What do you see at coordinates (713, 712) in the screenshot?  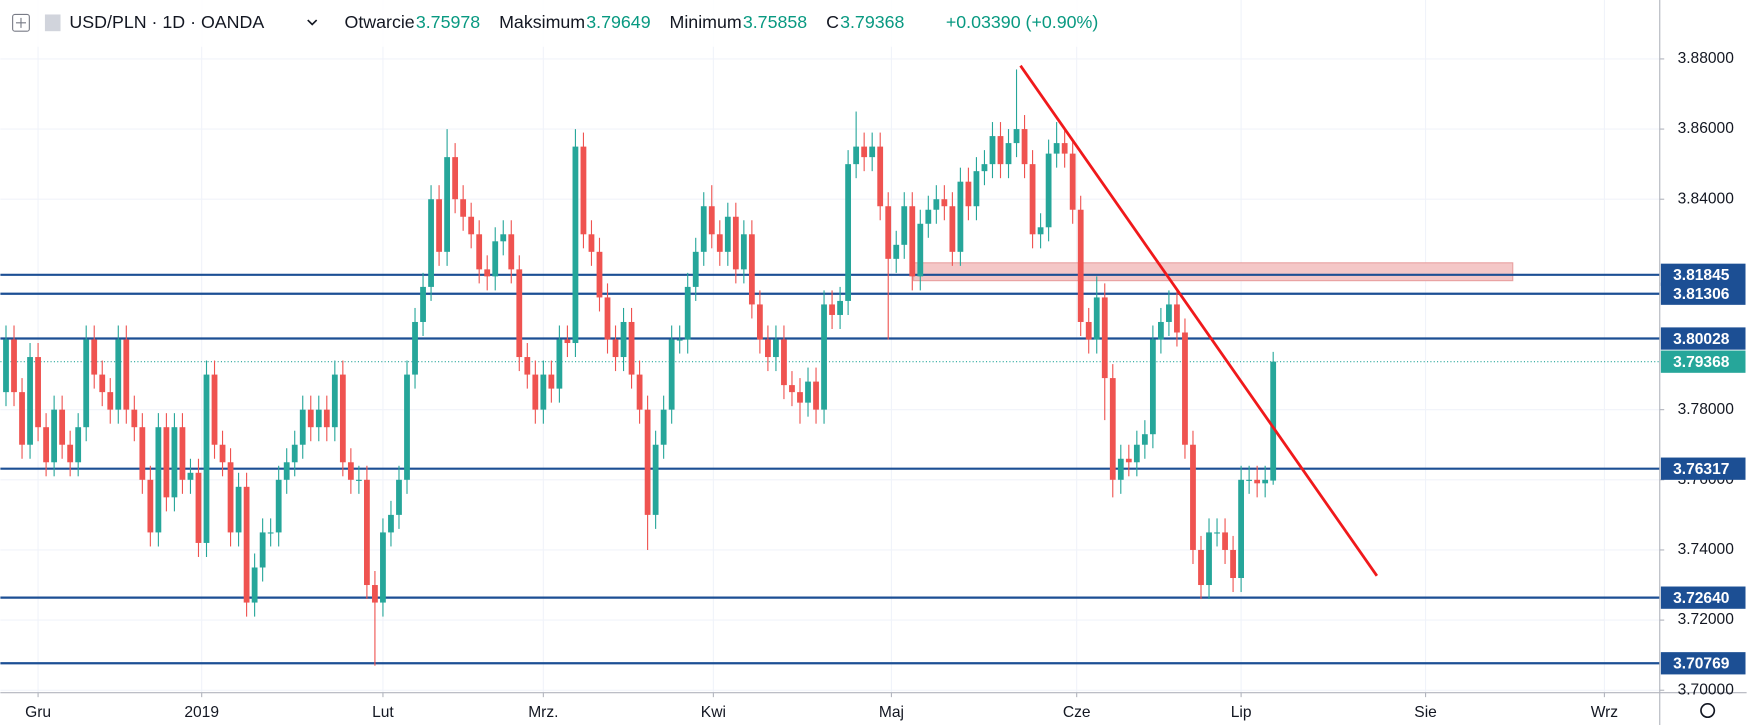 I see `x-tick-label: Kwi` at bounding box center [713, 712].